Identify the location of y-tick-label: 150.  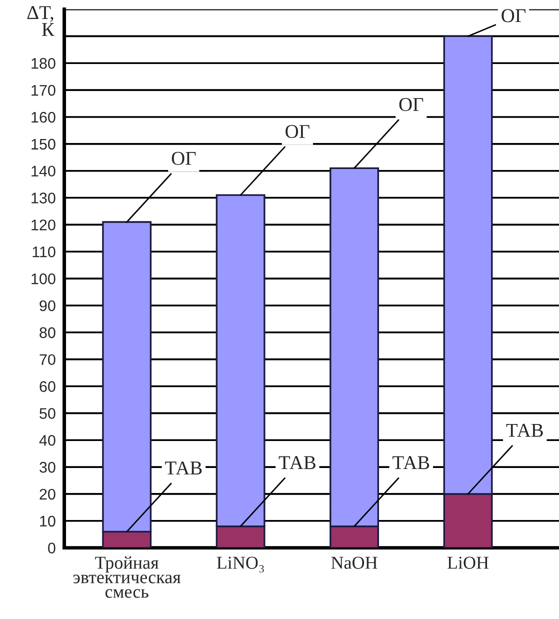
(44, 144).